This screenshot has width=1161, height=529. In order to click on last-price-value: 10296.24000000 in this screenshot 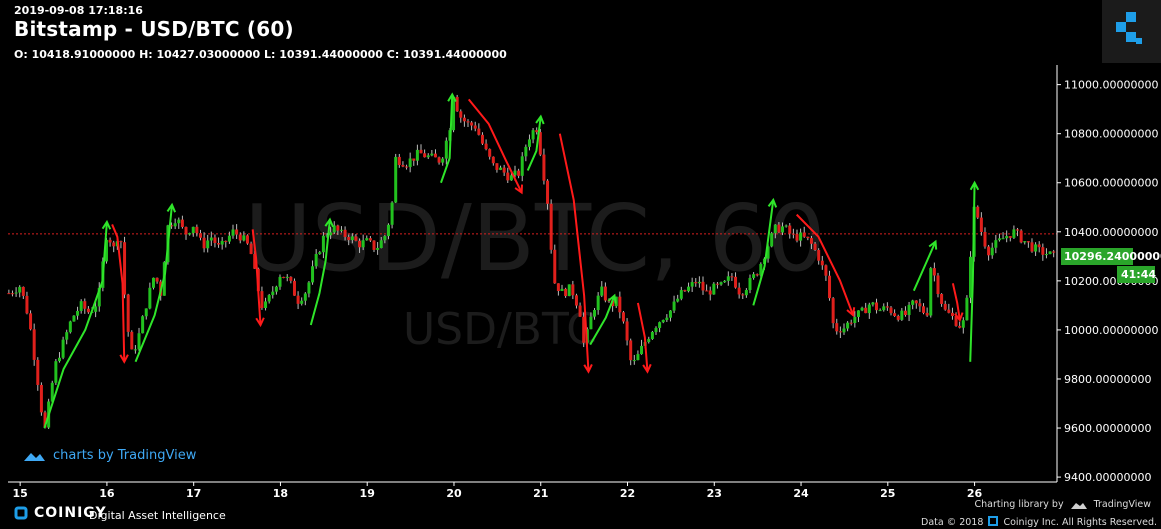, I will do `click(1112, 257)`.